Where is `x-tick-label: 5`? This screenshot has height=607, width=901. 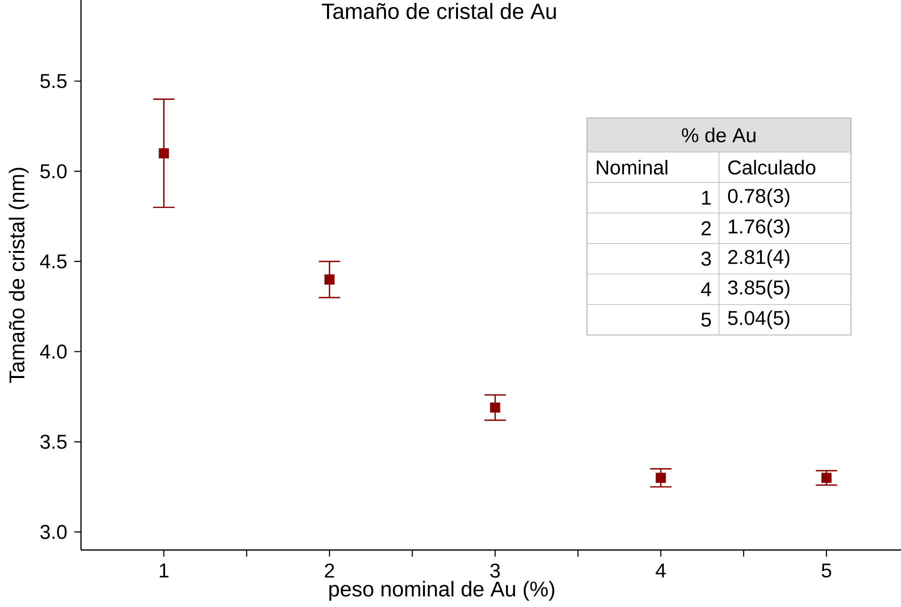 x-tick-label: 5 is located at coordinates (827, 571).